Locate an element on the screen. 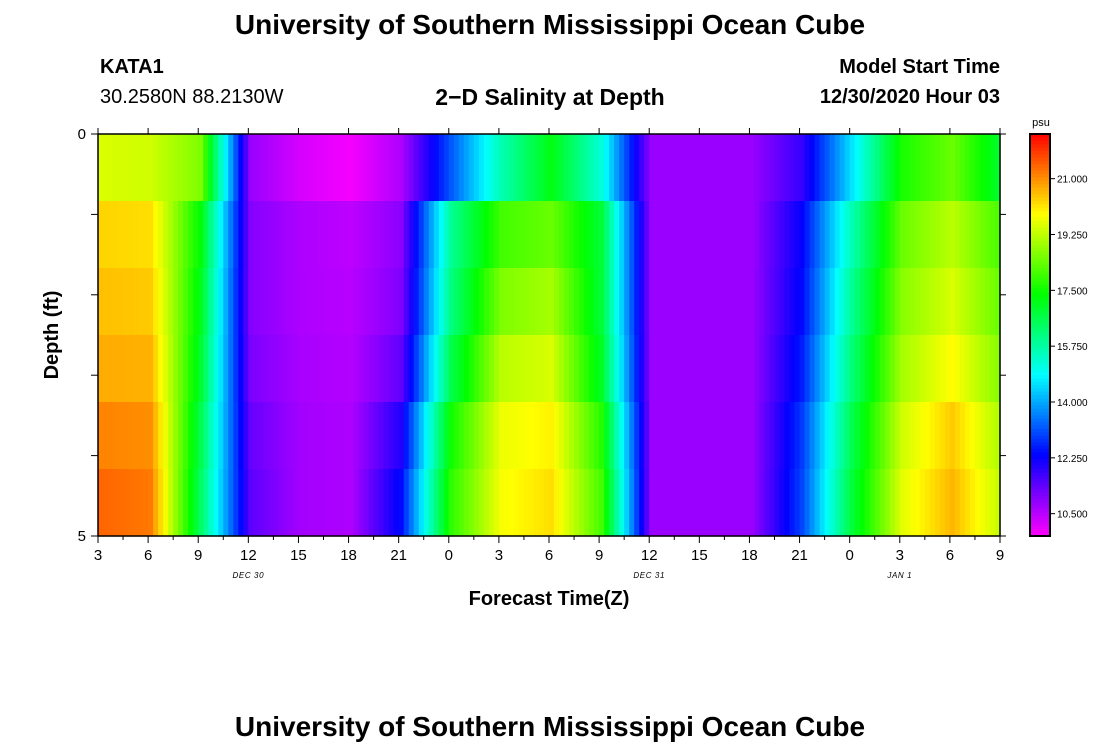 This screenshot has height=750, width=1100. colorbar-frame is located at coordinates (1040, 335).